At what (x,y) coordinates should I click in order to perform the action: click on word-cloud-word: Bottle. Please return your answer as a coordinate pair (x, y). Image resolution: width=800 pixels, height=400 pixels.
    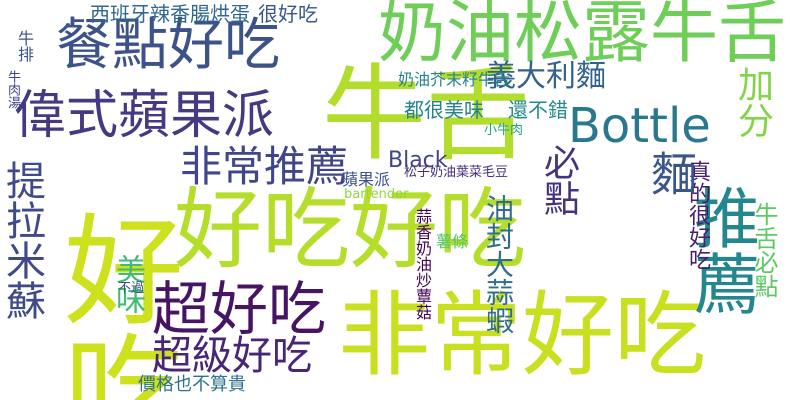
    Looking at the image, I should click on (639, 126).